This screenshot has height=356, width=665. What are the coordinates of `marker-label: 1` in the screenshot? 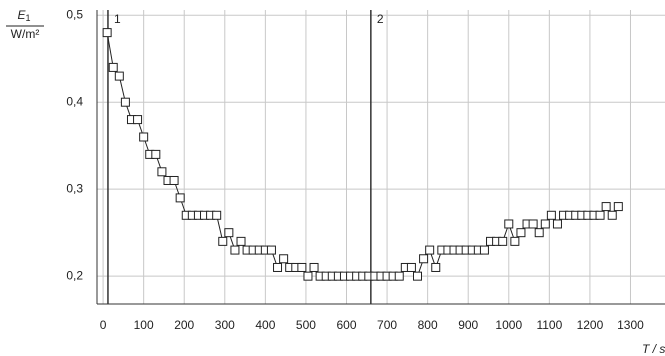 It's located at (117, 19).